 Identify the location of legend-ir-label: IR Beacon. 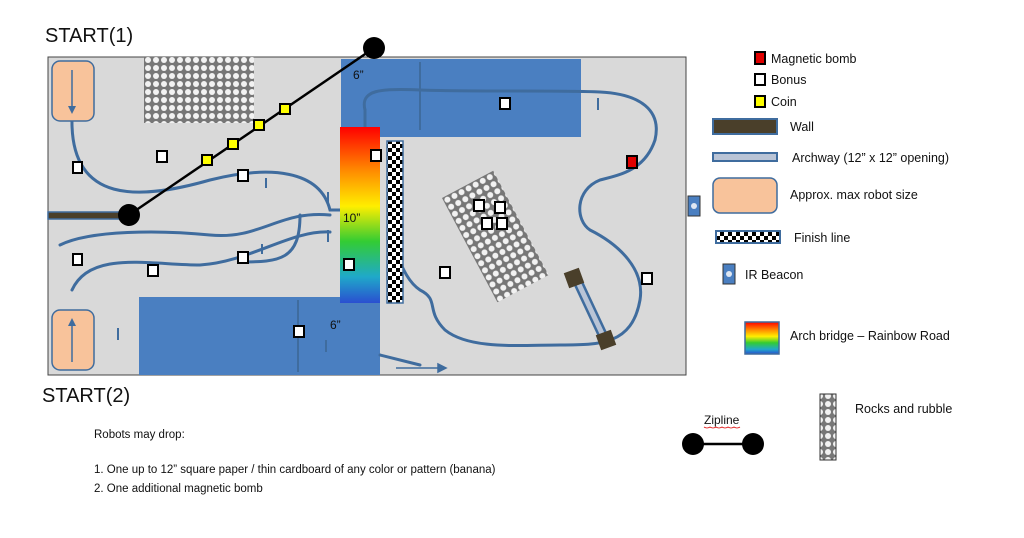
(774, 275).